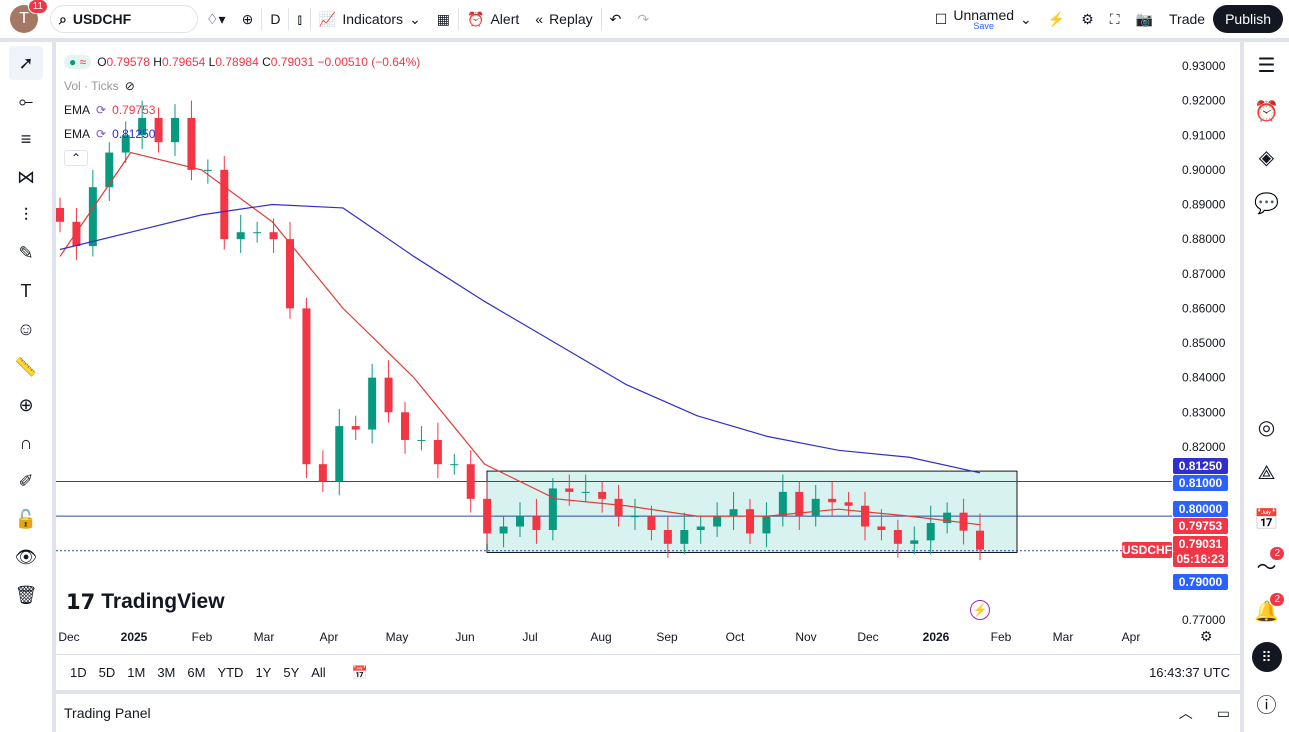  I want to click on ruler-tool: 📏, so click(26, 366).